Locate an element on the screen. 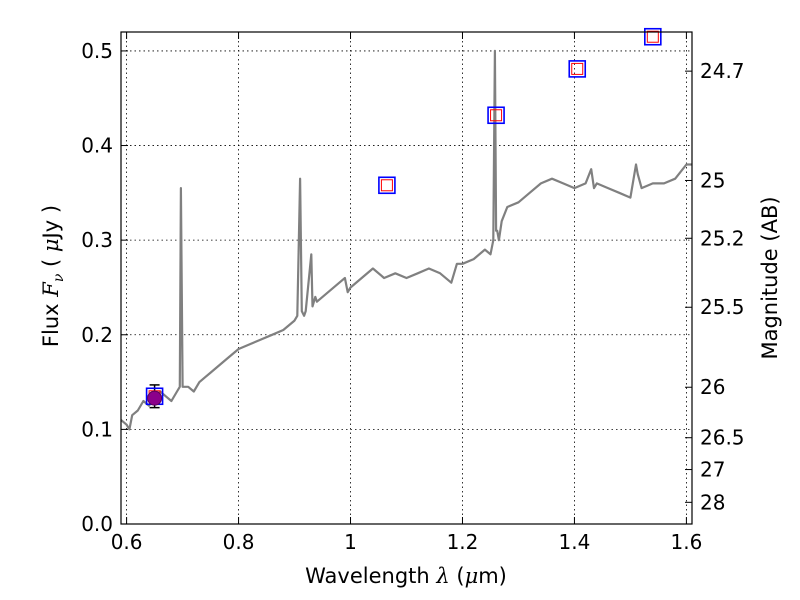  x-tick-label: 1 is located at coordinates (350, 542).